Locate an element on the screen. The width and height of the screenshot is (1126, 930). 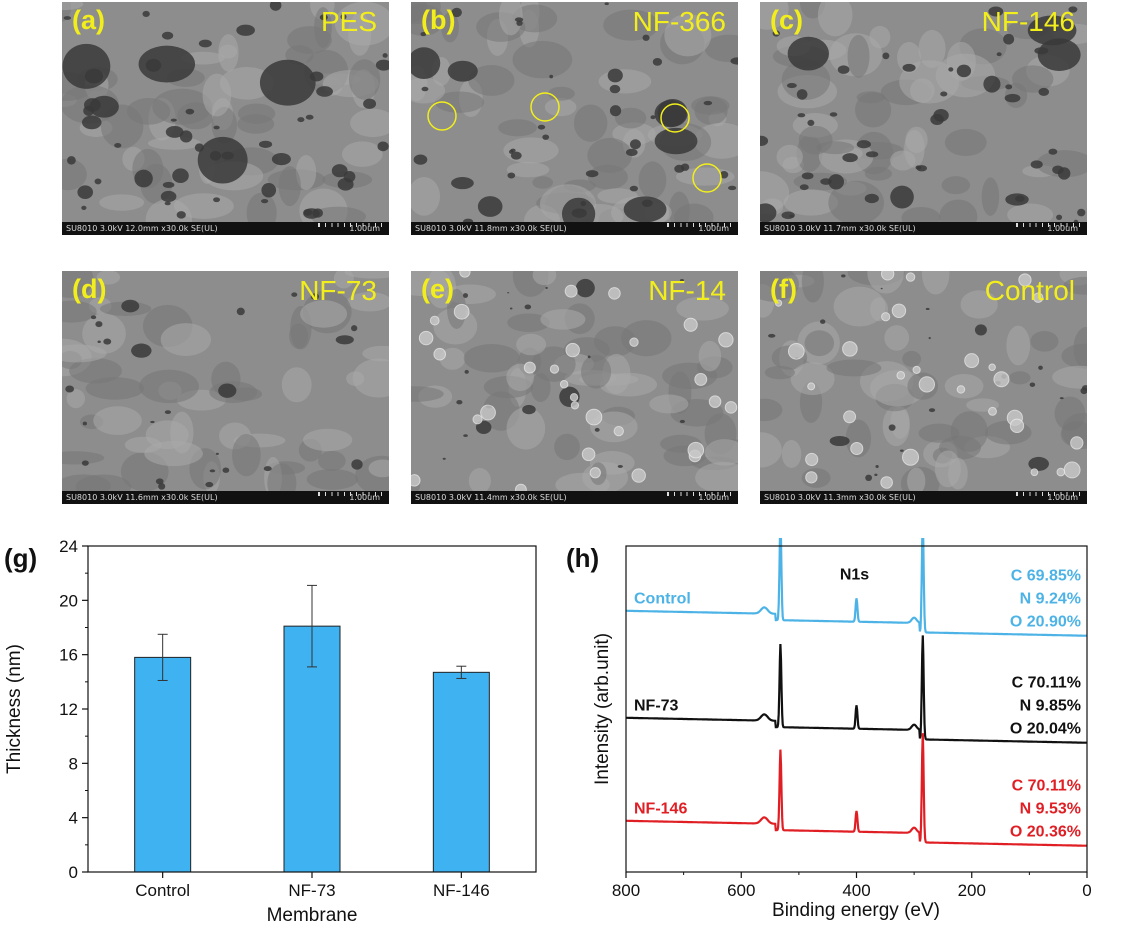
composition-value: O 20.36% is located at coordinates (1045, 832).